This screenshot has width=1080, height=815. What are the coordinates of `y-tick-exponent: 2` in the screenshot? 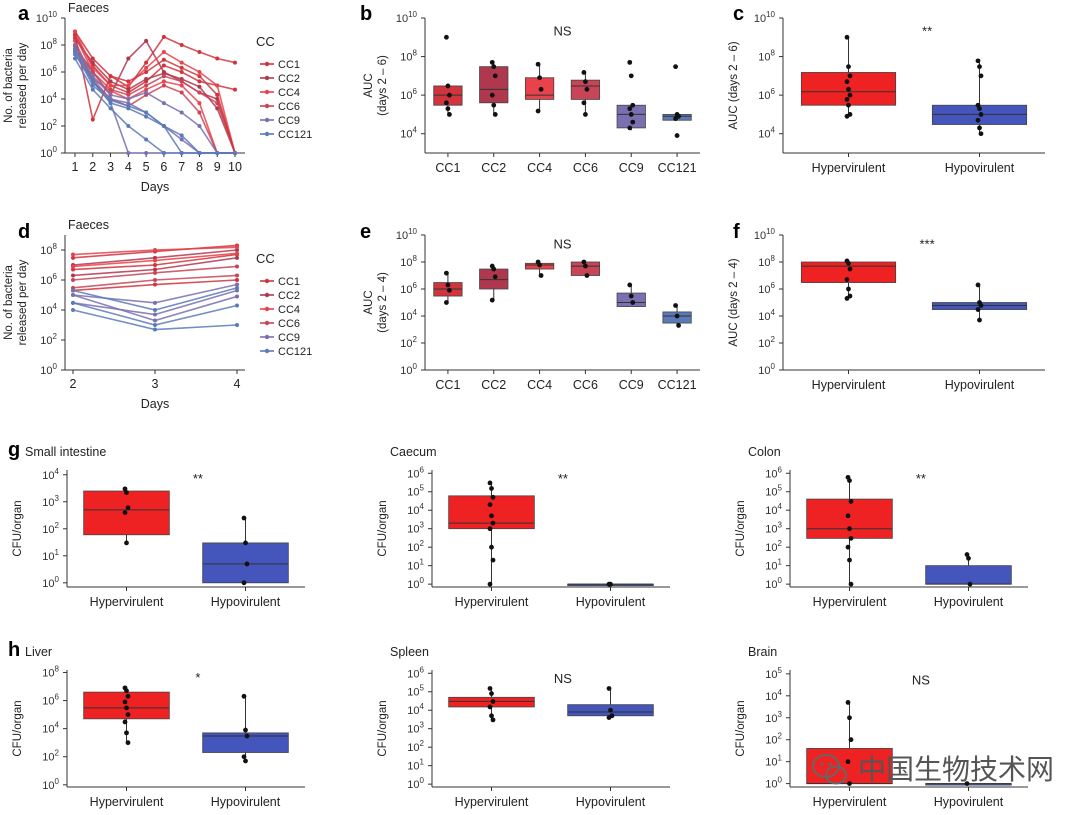 It's located at (780, 736).